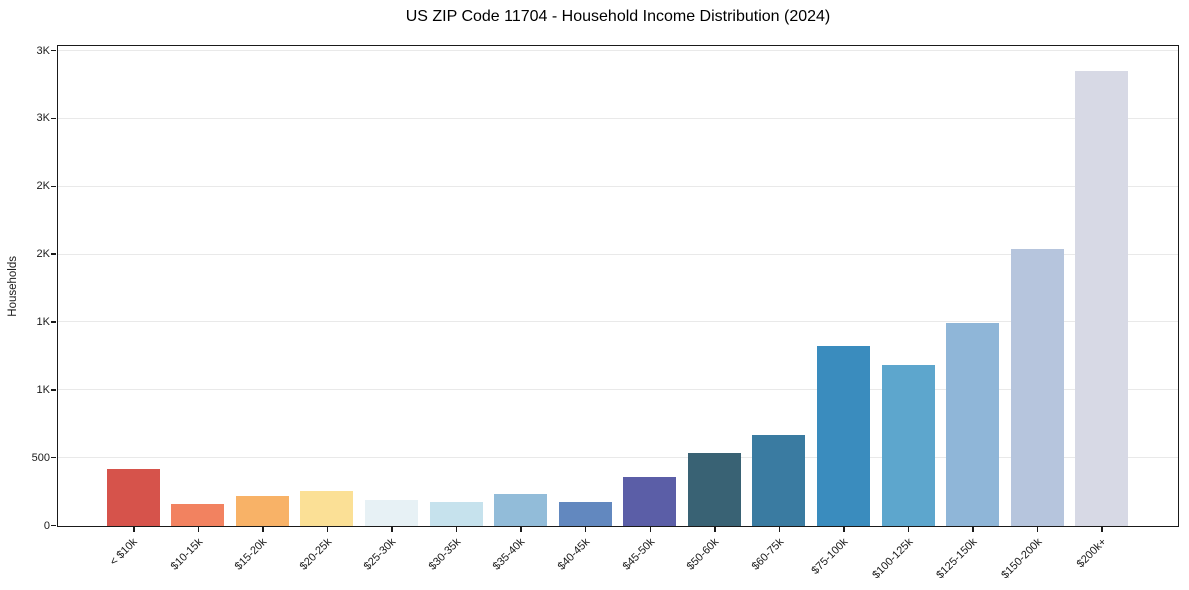 This screenshot has width=1189, height=590. I want to click on x-tick-label: $200k+, so click(1091, 553).